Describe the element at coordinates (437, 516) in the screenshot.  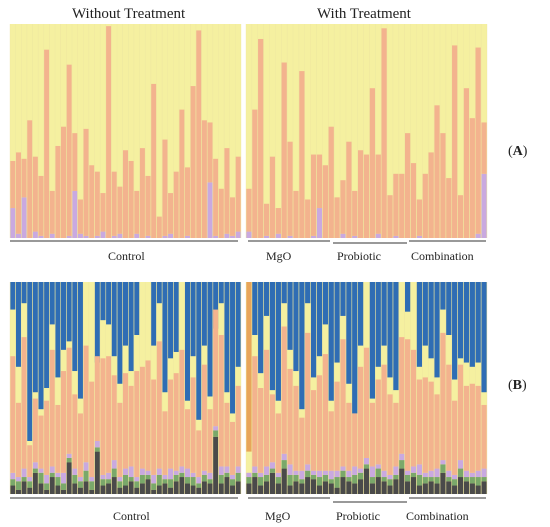
I see `group-label-combination-b: Combination` at that location.